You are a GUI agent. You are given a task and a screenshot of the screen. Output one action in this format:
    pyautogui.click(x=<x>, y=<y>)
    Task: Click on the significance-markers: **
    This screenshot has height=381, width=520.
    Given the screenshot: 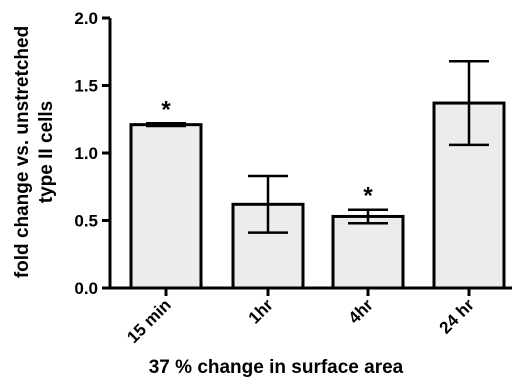 What is the action you would take?
    pyautogui.click(x=267, y=152)
    